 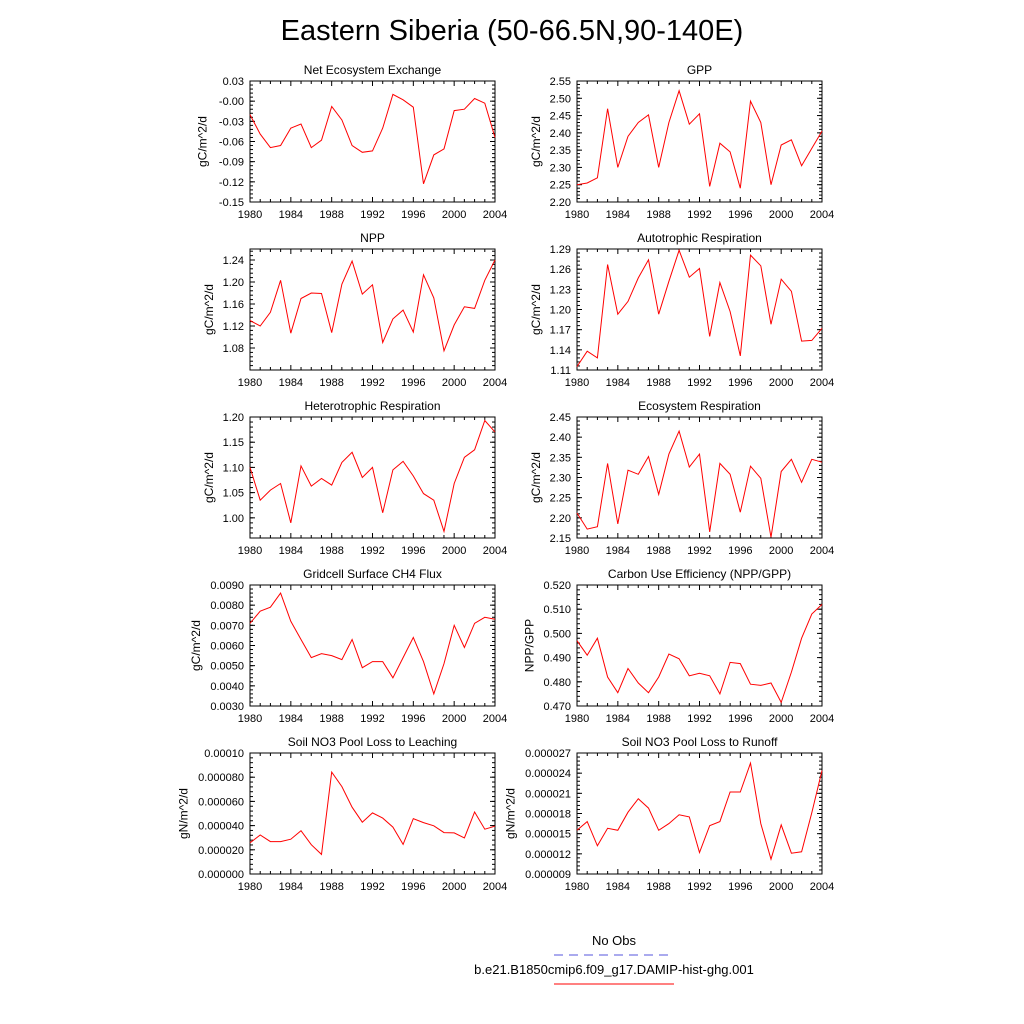 What do you see at coordinates (233, 305) in the screenshot?
I see `y-tick-label: 1.16` at bounding box center [233, 305].